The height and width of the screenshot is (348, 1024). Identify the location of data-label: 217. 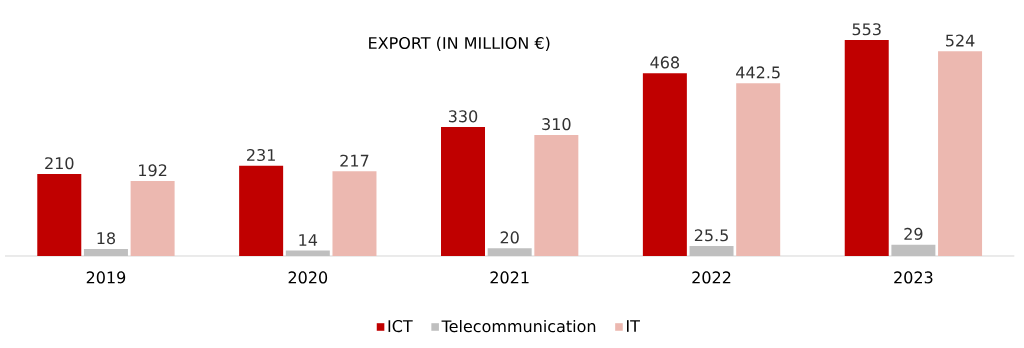
(354, 160).